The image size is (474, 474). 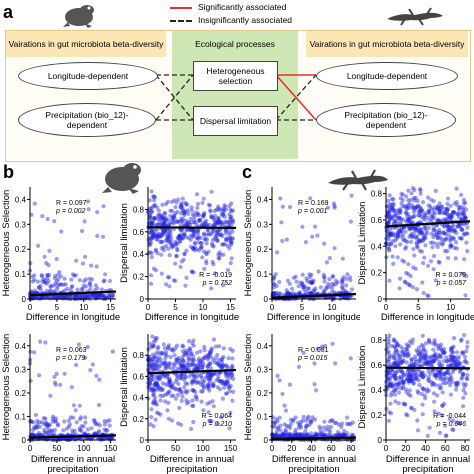 What do you see at coordinates (386, 307) in the screenshot?
I see `x-tick-label: 0` at bounding box center [386, 307].